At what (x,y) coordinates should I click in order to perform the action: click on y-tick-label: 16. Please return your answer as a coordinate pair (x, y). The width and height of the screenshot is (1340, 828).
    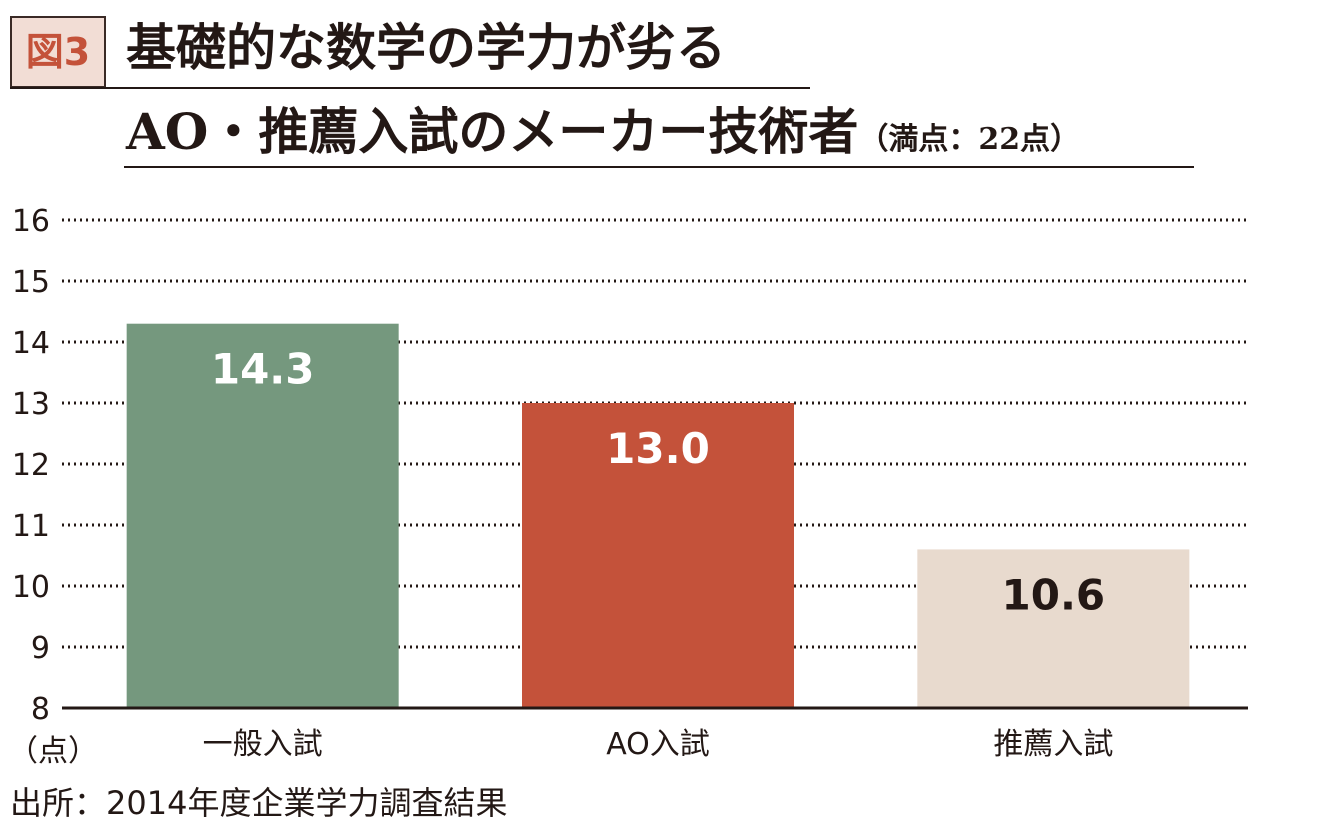
    Looking at the image, I should click on (31, 221).